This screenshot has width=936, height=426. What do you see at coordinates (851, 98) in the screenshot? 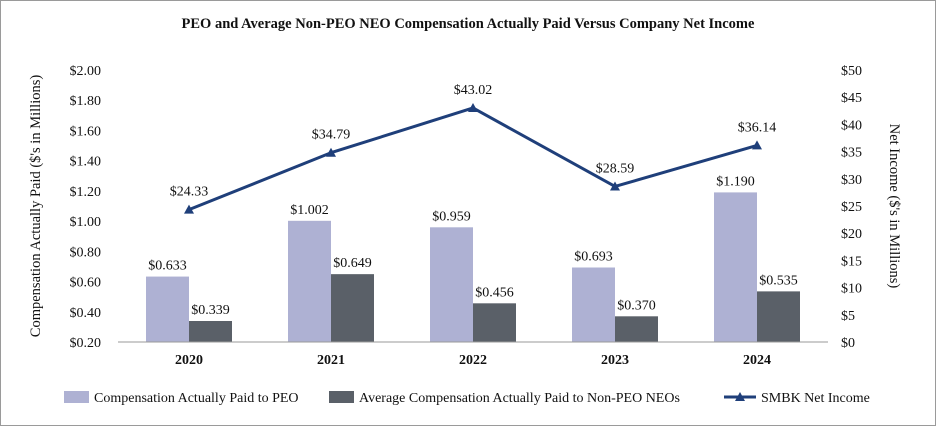
I see `y2-tick-label: $45` at bounding box center [851, 98].